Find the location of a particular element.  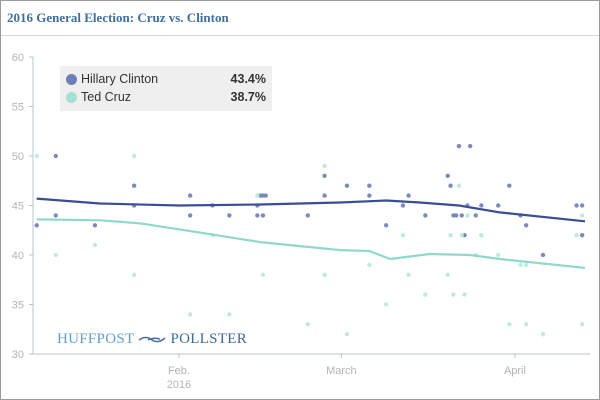

legend-item-cruz: Ted Cruz 38.7% is located at coordinates (166, 98).